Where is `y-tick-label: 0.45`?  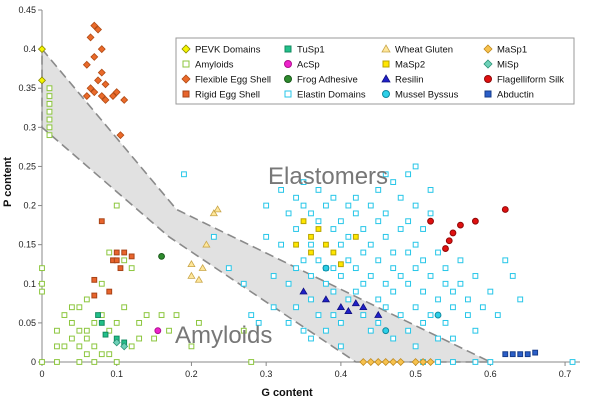
y-tick-label: 0.45 is located at coordinates (27, 10).